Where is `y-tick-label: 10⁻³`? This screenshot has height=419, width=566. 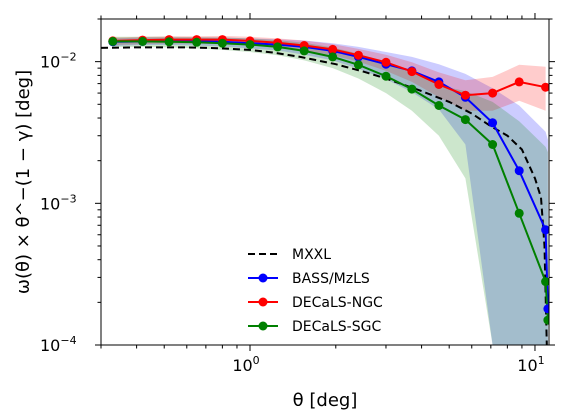
y-tick-label: 10⁻³ is located at coordinates (58, 202).